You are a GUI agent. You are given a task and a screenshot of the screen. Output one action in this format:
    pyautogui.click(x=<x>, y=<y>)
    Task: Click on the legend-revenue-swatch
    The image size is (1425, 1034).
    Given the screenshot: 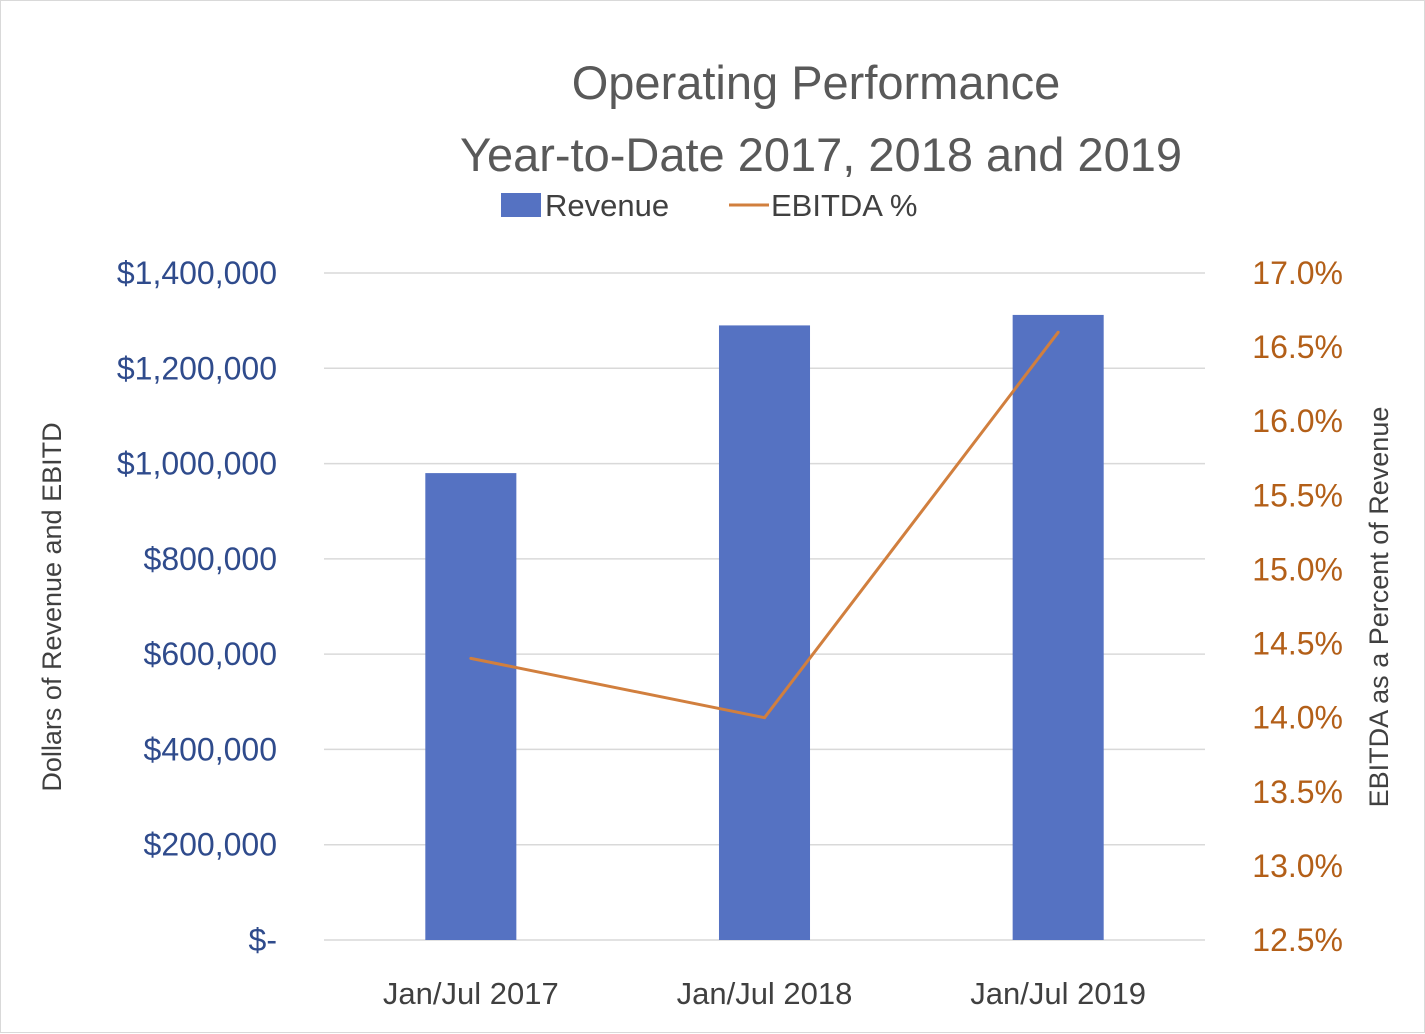 What is the action you would take?
    pyautogui.click(x=521, y=205)
    